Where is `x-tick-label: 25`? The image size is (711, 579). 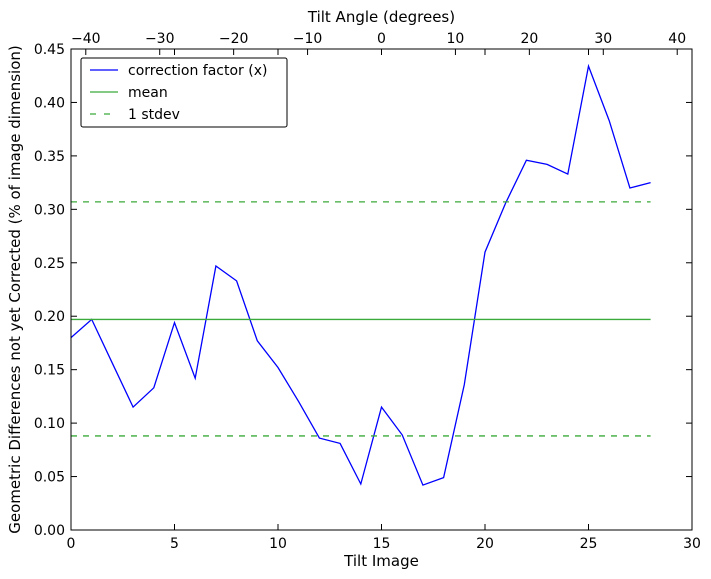 x-tick-label: 25 is located at coordinates (589, 544).